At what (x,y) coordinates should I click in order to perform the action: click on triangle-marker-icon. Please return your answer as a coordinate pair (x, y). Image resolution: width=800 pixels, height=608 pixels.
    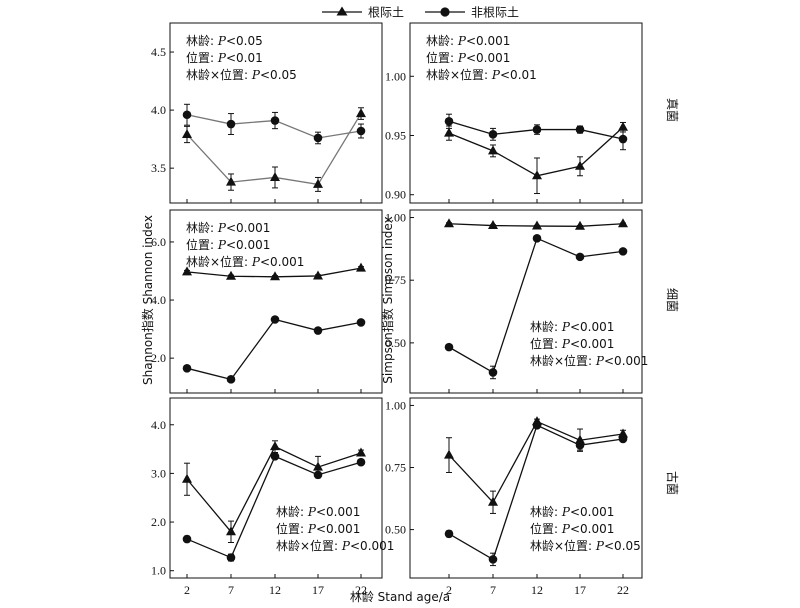
    Looking at the image, I should click on (342, 11).